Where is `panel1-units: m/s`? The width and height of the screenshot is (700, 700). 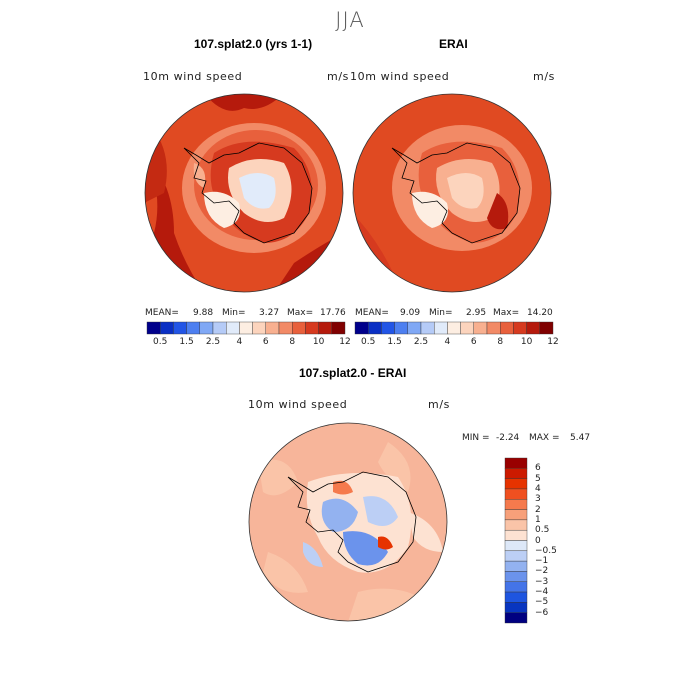 panel1-units: m/s is located at coordinates (338, 76).